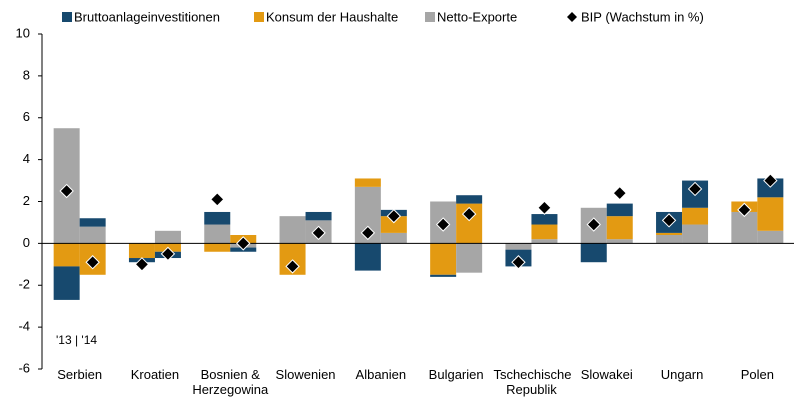 This screenshot has height=400, width=794. What do you see at coordinates (572, 17) in the screenshot?
I see `legend-marker` at bounding box center [572, 17].